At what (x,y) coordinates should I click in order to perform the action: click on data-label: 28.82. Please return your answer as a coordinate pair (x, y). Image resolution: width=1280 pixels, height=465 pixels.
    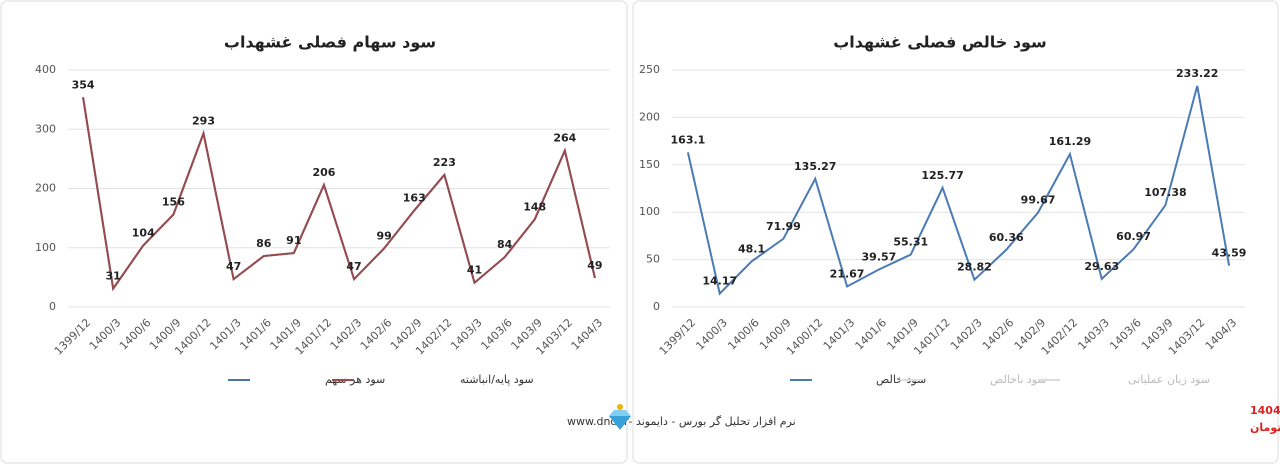
    Looking at the image, I should click on (974, 267).